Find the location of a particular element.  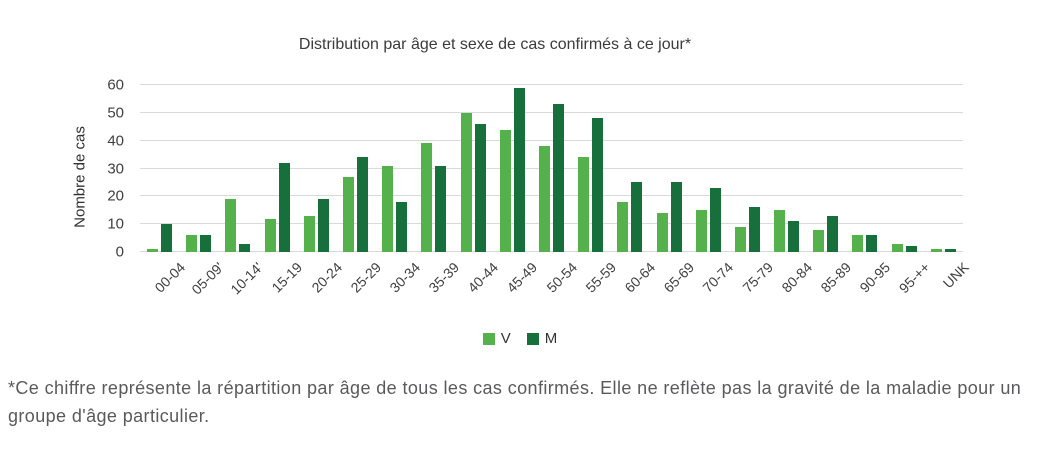

bar-group: 70-74 is located at coordinates (713, 190).